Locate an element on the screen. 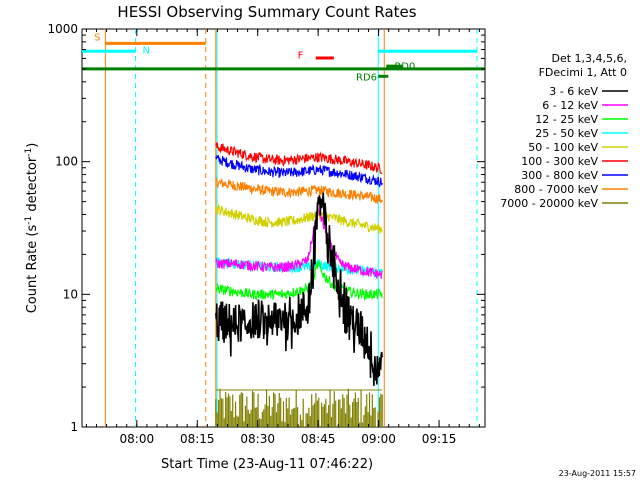 This screenshot has width=640, height=480. chart-title: HESSI Observing Summary Count Rates is located at coordinates (266, 12).